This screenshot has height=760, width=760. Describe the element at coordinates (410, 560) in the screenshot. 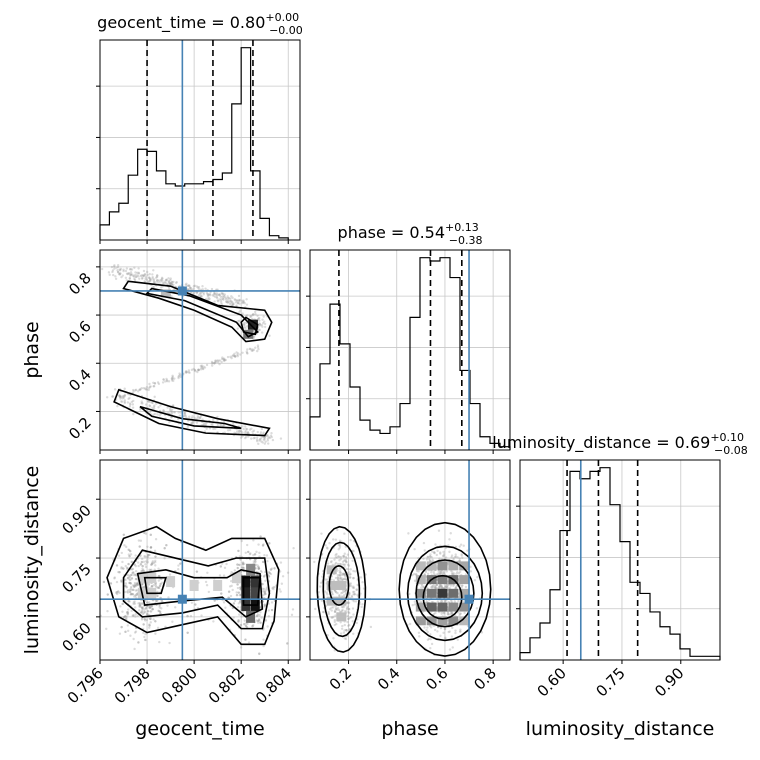

I see `joint-panel-phase-luminosity_distance` at that location.